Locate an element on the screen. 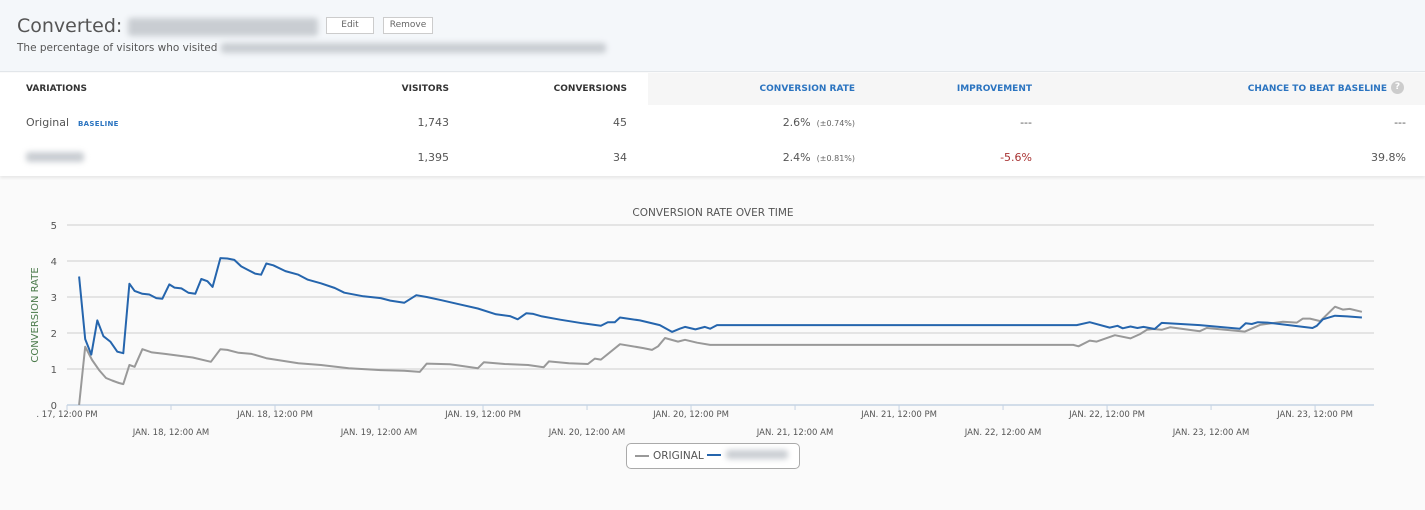  x-tick-label: JAN. 18, 12:00 PM is located at coordinates (274, 415).